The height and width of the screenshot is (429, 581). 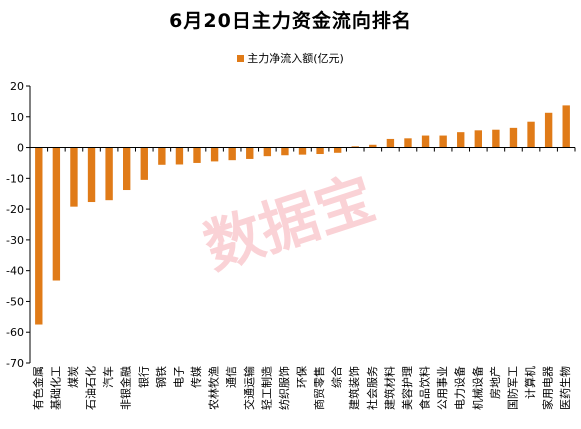 I want to click on x-tick-label: 农林牧渔, so click(x=214, y=388).